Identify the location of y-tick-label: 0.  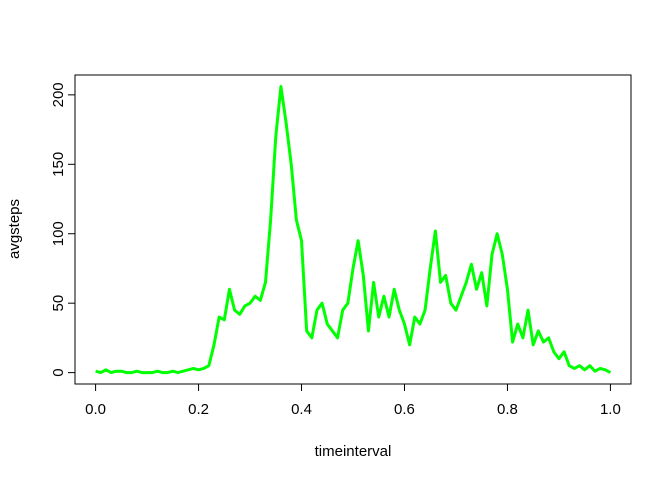
(58, 372).